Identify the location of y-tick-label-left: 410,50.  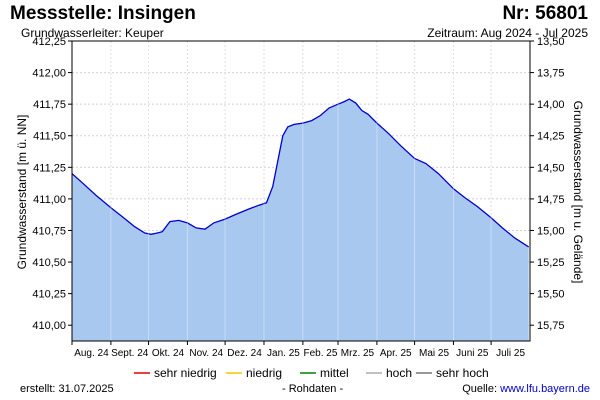
(49, 263).